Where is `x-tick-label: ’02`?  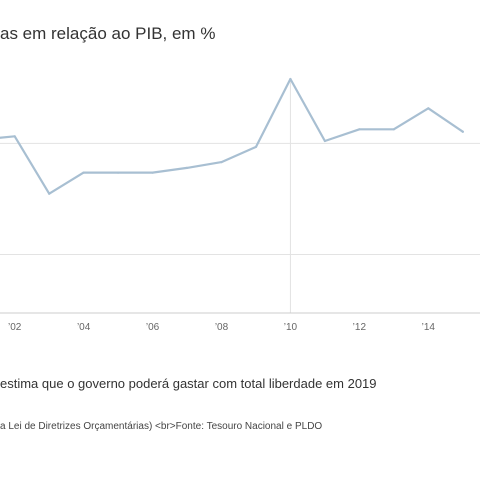
x-tick-label: ’02 is located at coordinates (15, 327).